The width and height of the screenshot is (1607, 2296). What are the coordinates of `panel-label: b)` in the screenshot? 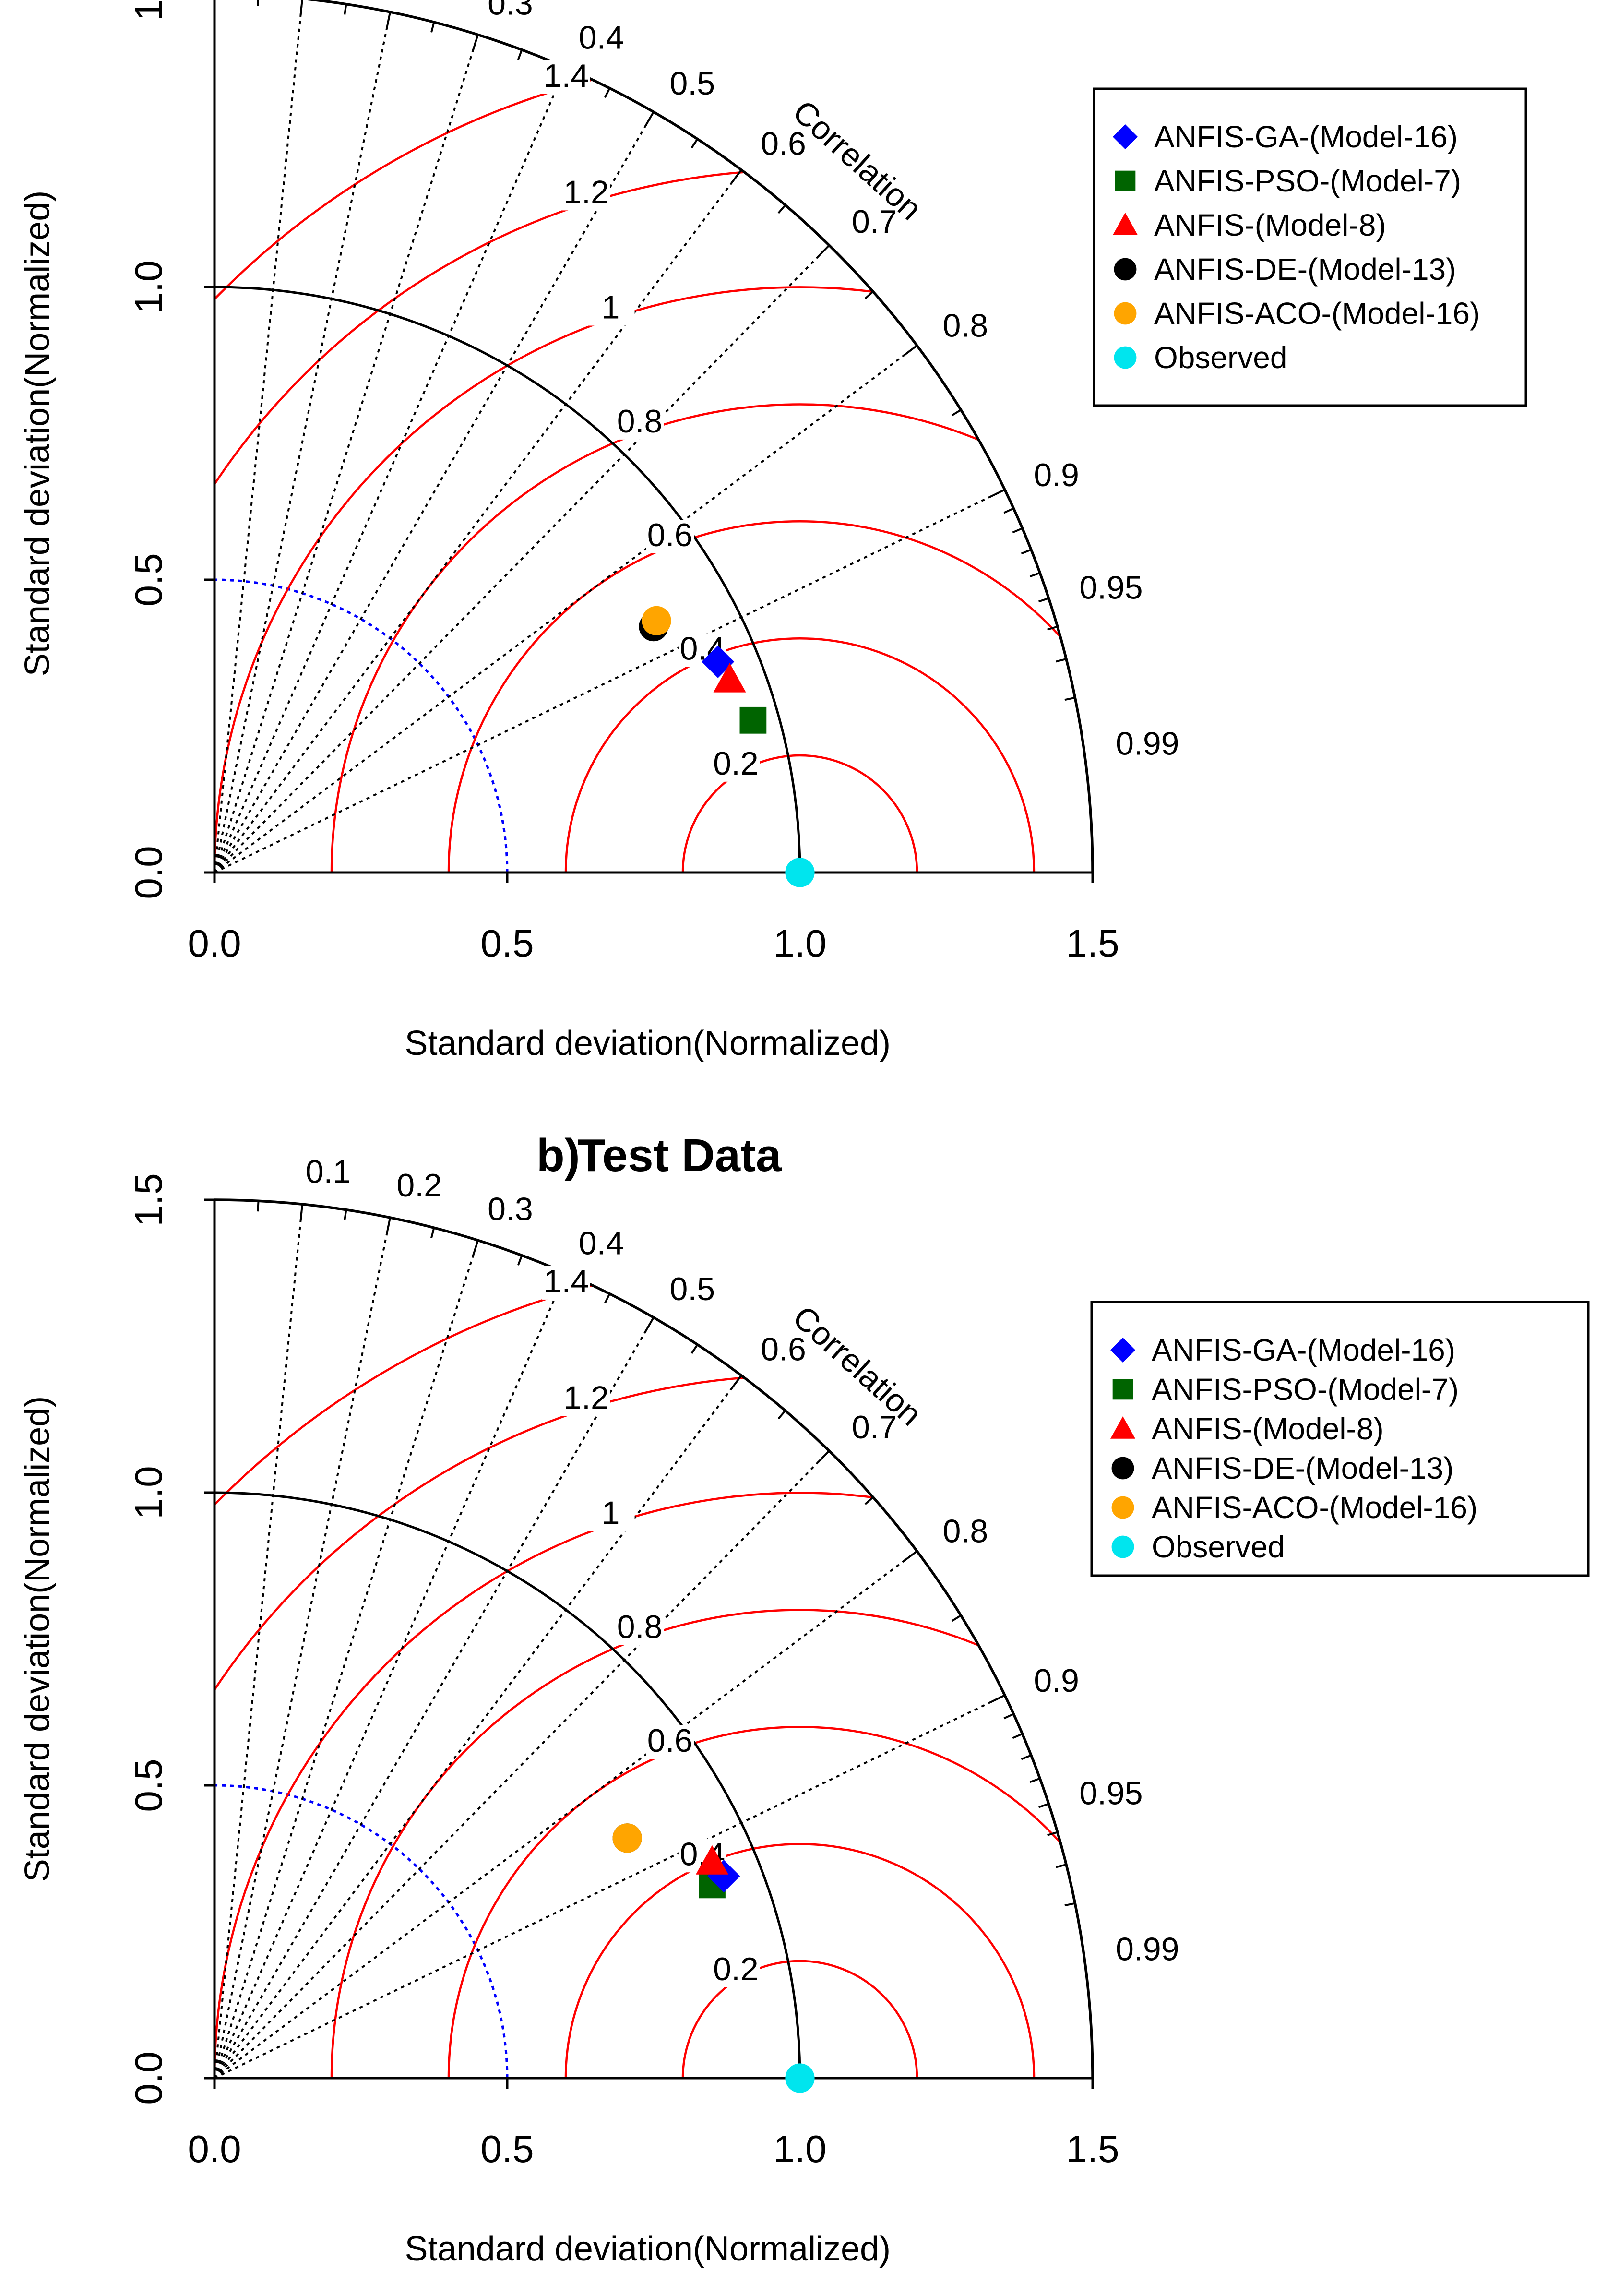 It's located at (558, 1155).